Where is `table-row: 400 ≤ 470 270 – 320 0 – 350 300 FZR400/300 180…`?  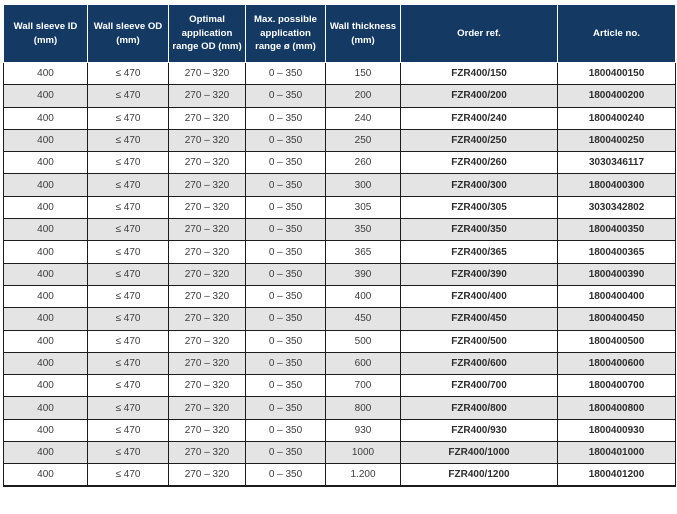 table-row: 400 ≤ 470 270 – 320 0 – 350 300 FZR400/300 180… is located at coordinates (339, 185).